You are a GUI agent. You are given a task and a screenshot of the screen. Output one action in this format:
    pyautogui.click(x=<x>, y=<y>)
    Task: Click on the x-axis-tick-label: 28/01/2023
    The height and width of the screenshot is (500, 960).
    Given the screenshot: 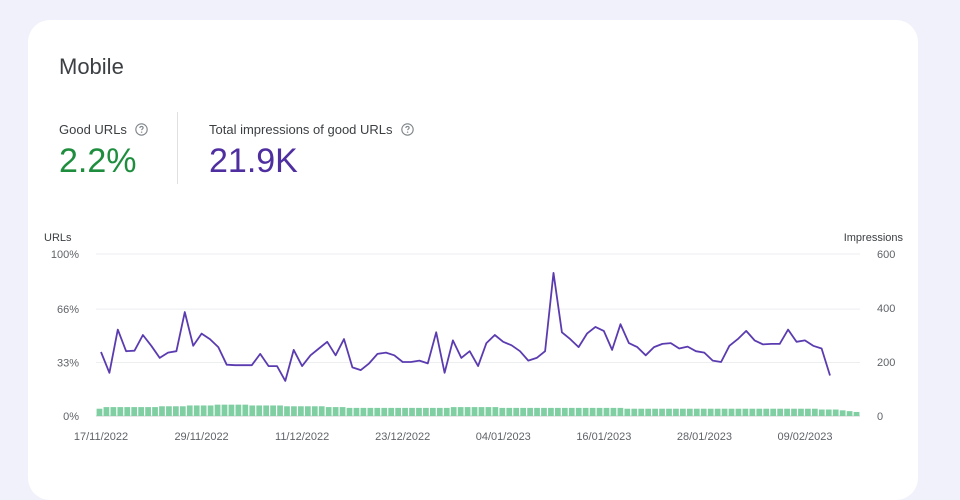 What is the action you would take?
    pyautogui.click(x=704, y=437)
    